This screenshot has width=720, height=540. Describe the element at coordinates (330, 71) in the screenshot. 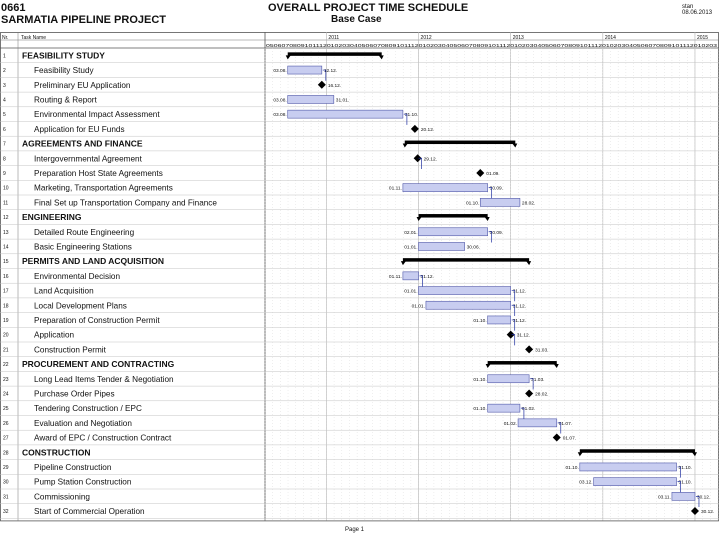

I see `task-end-date: 12.12.` at that location.